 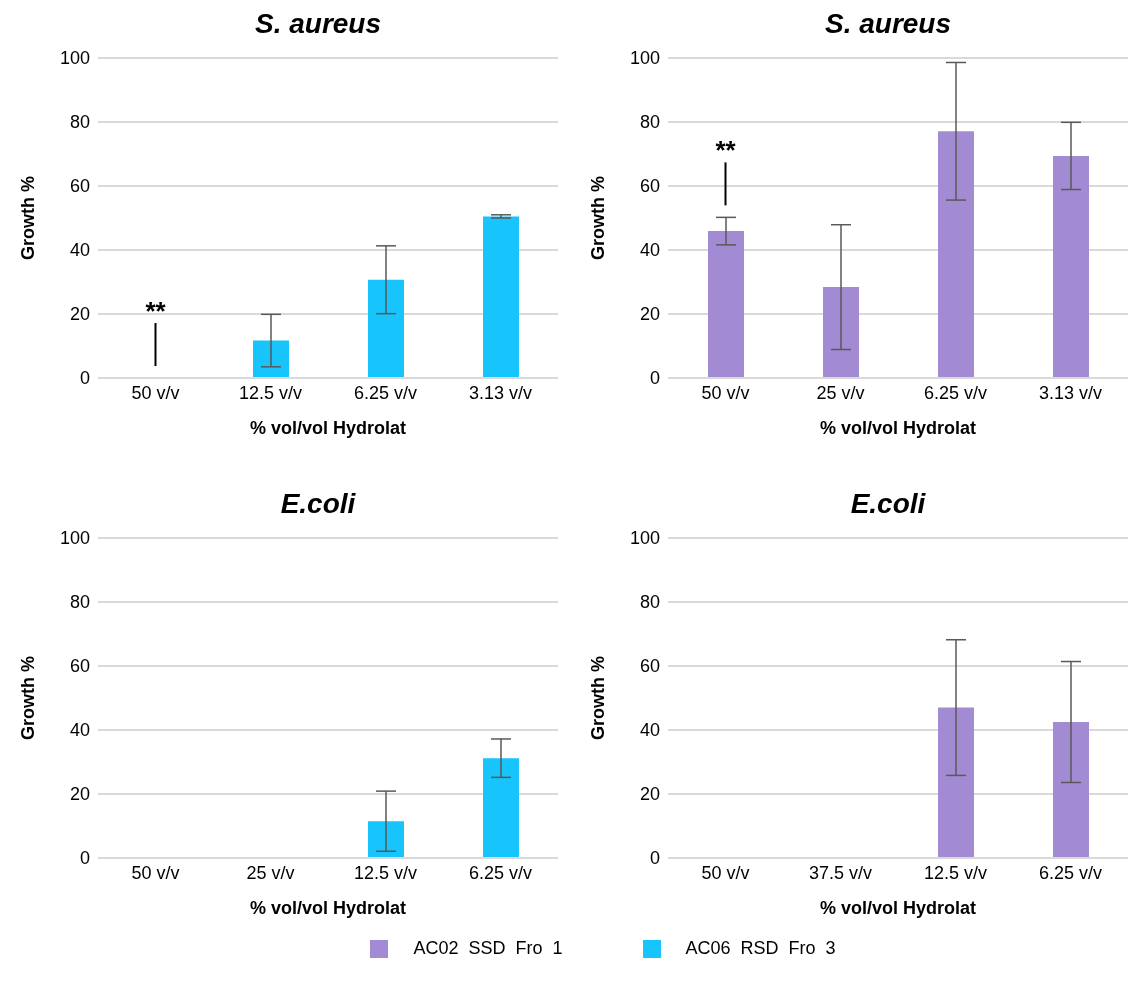 I want to click on legend-label: AC06 RSD Fro 3, so click(x=760, y=948).